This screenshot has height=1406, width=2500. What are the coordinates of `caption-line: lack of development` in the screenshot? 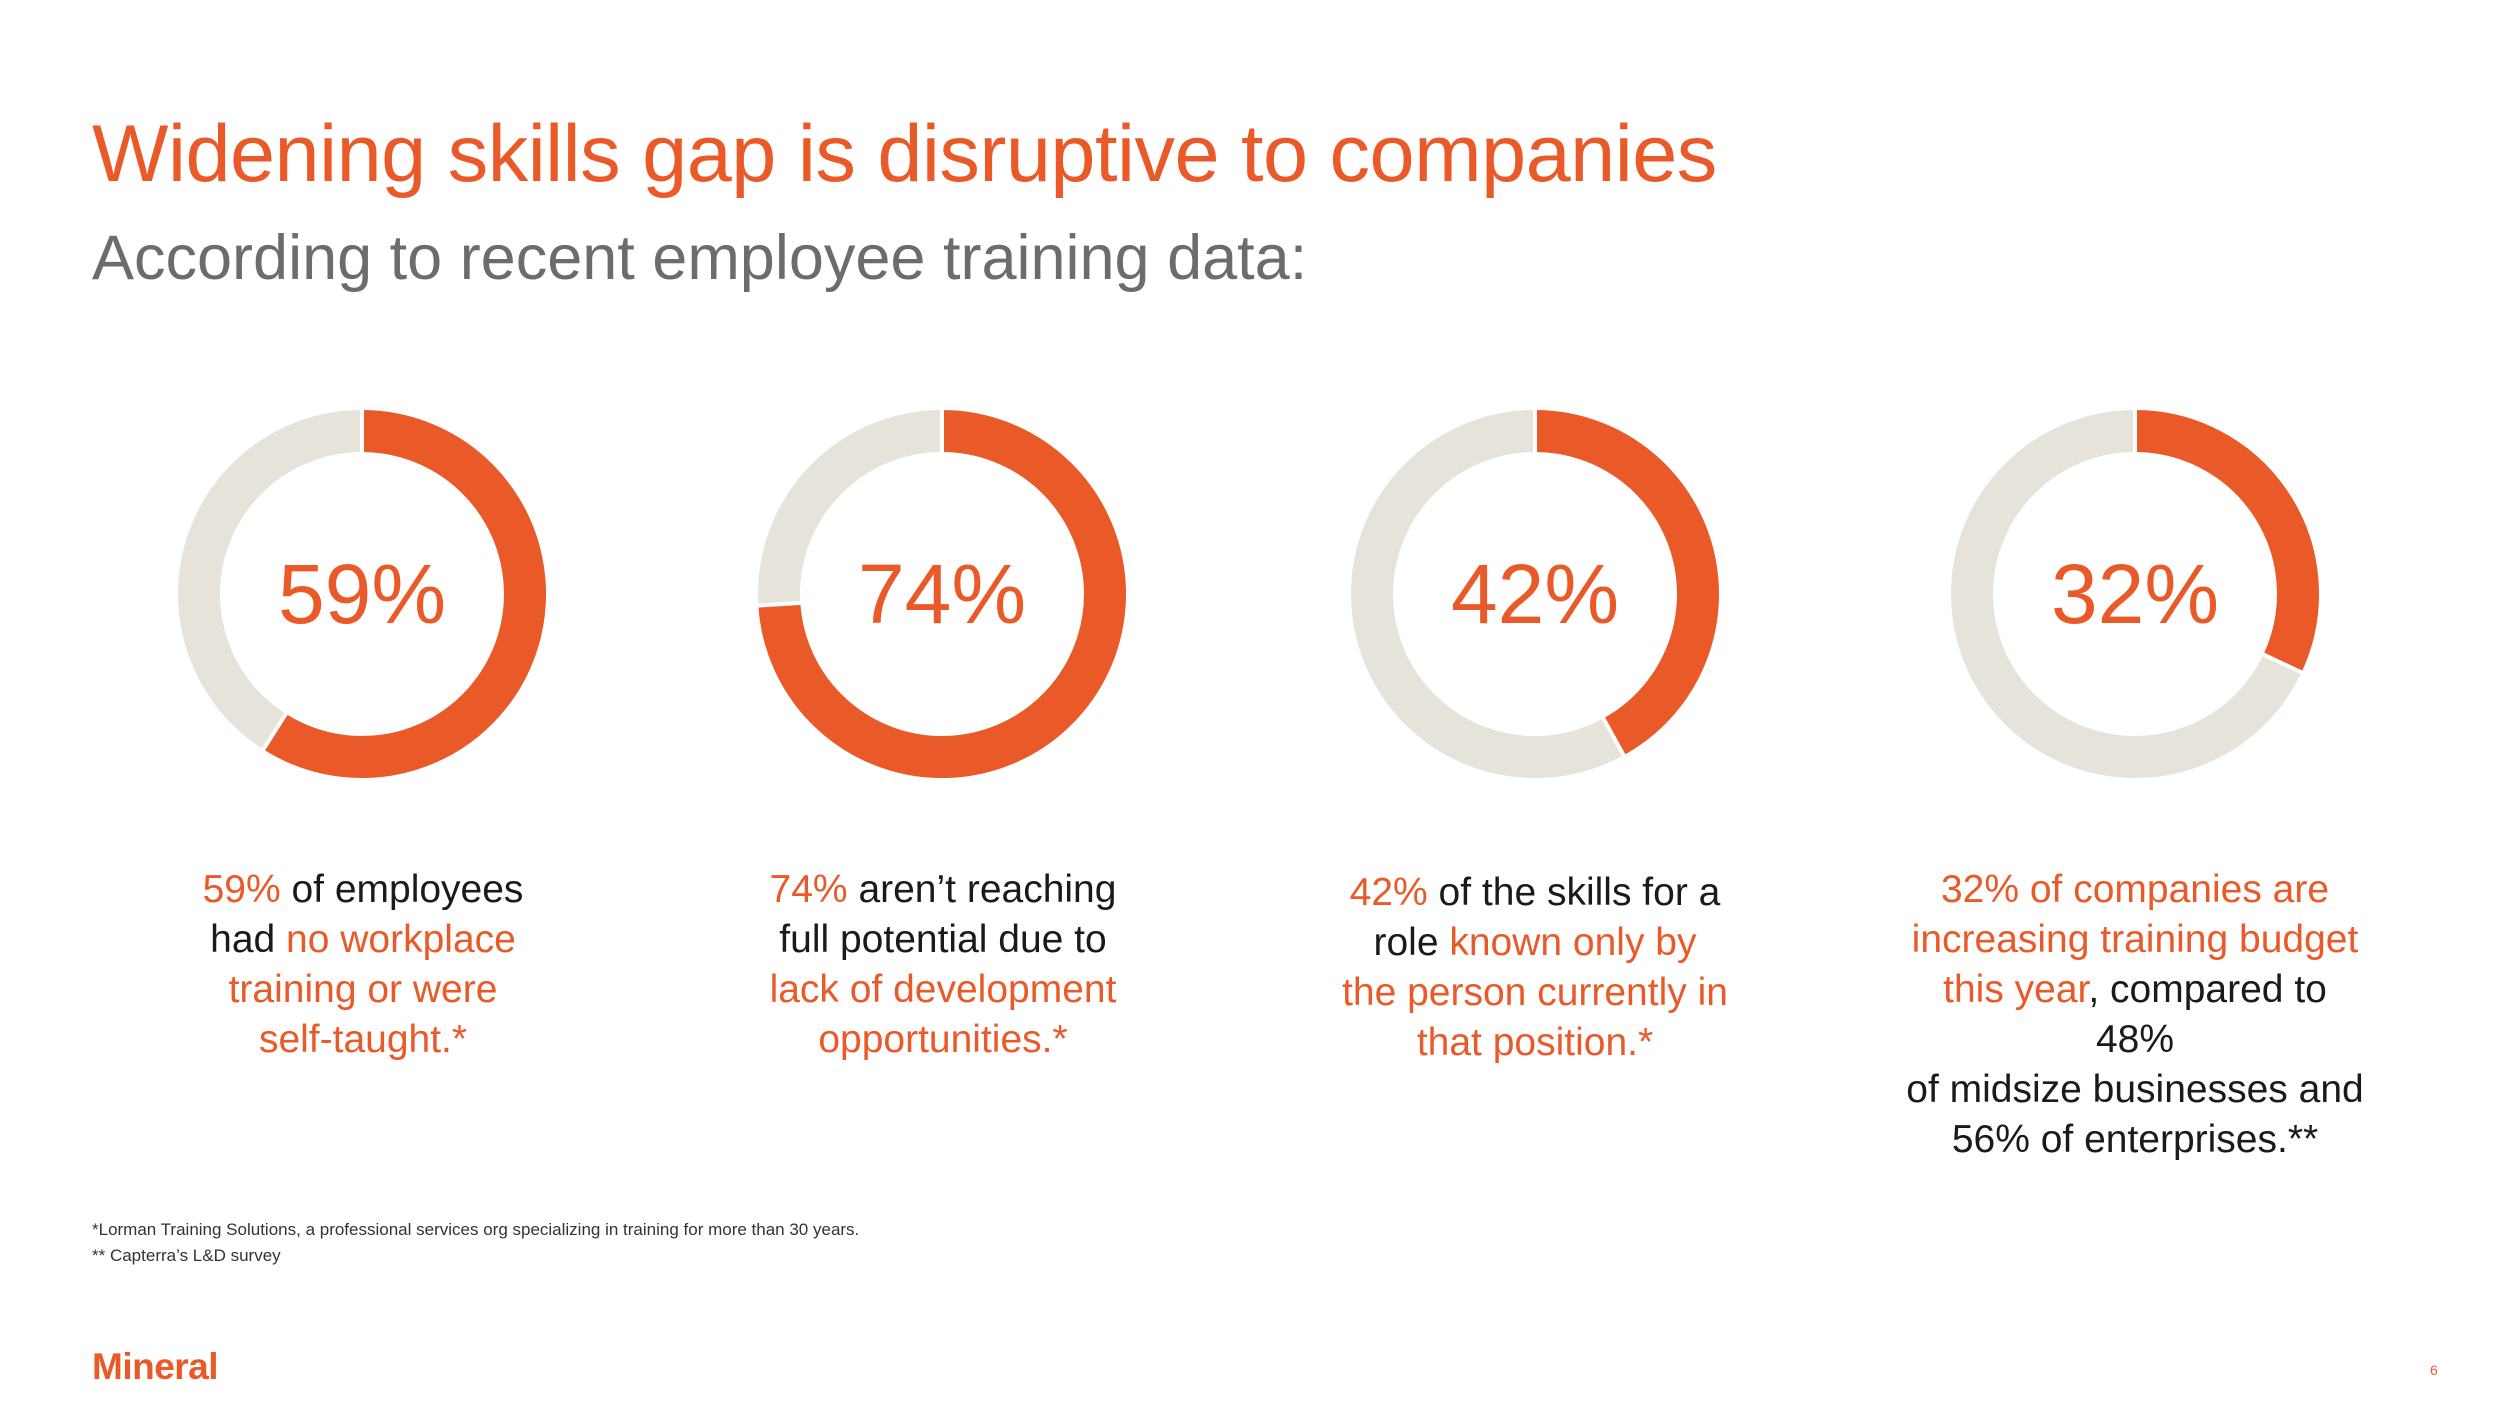 It's located at (943, 990).